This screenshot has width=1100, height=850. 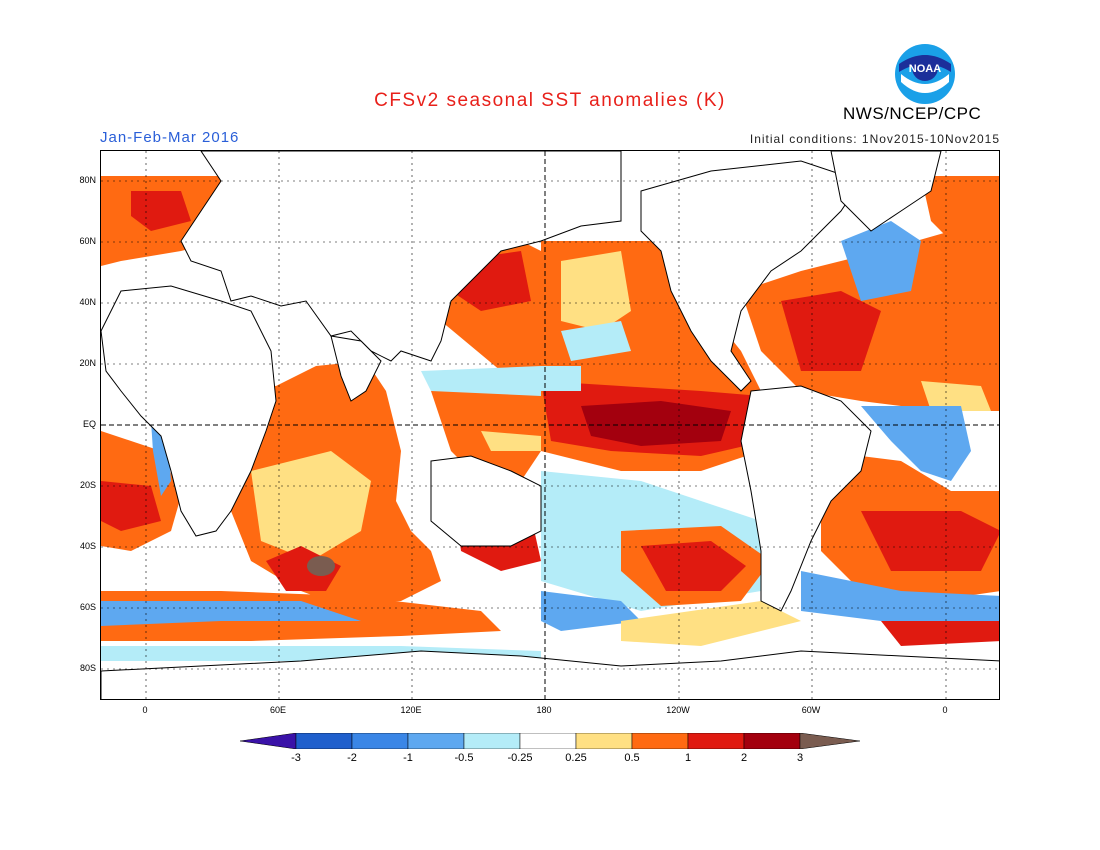 I want to click on forecast-period: Jan-Feb-Mar 2016, so click(x=170, y=137).